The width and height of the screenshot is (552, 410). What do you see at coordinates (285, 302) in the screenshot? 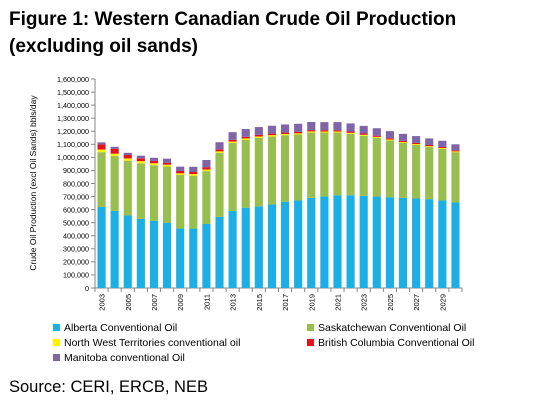
I see `x-tick-label: 2017` at bounding box center [285, 302].